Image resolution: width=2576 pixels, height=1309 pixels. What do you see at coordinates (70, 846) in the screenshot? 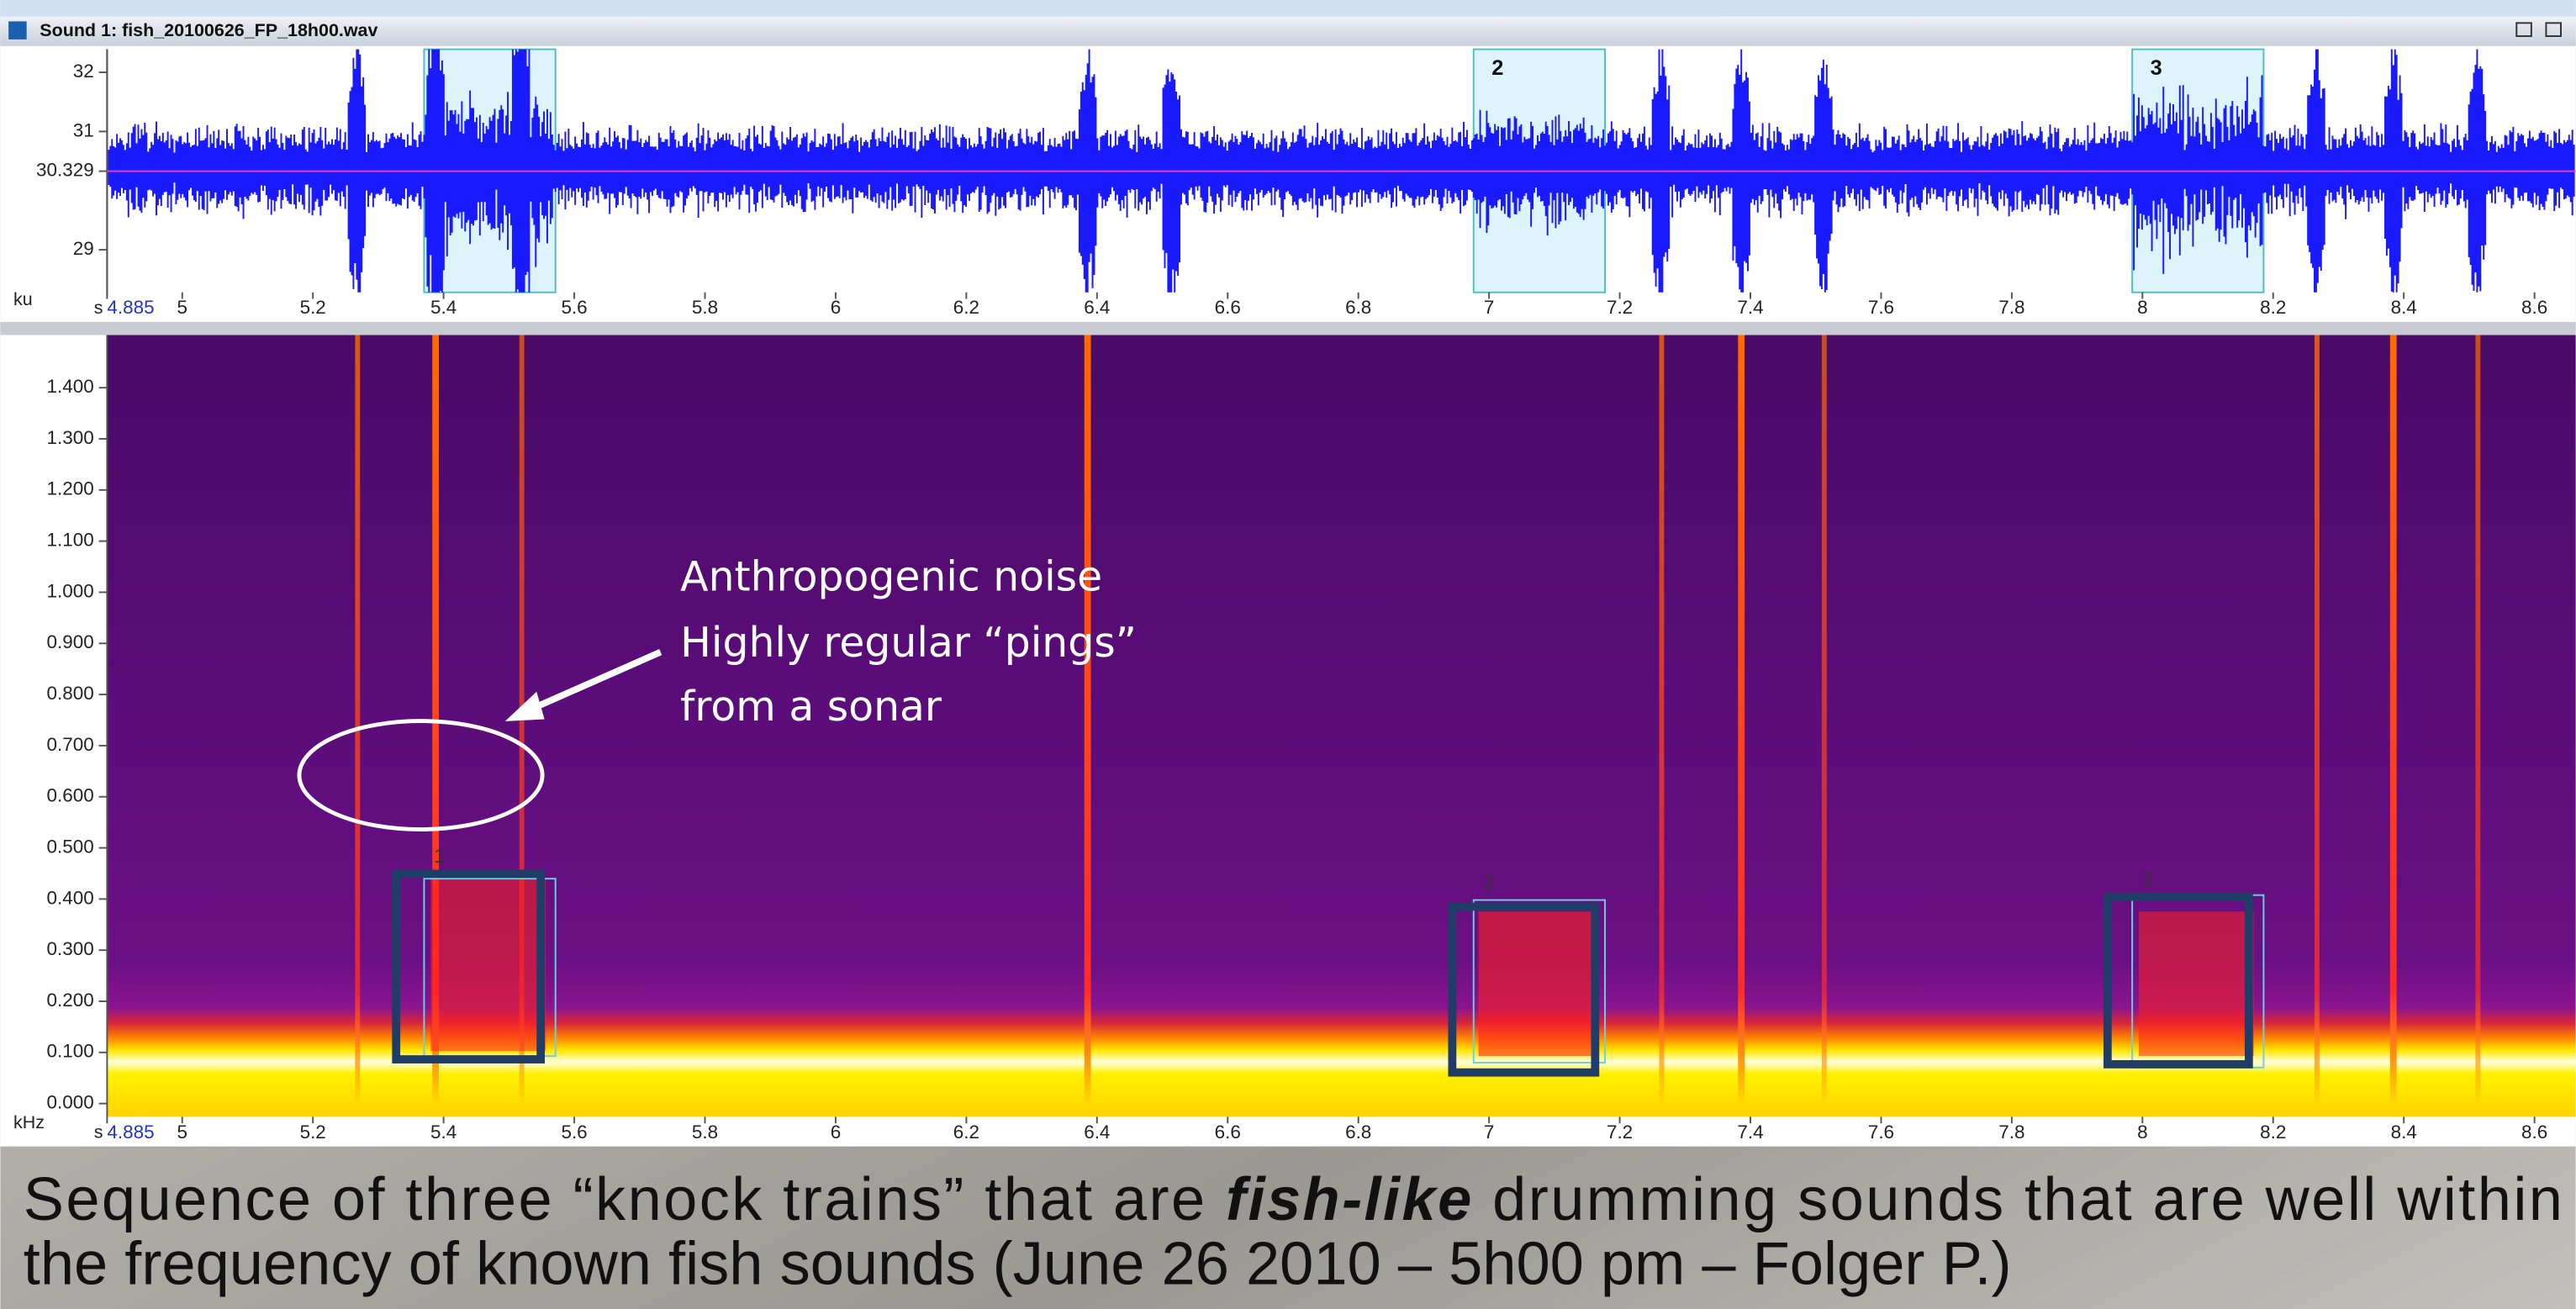
I see `y-tick-label: 0.500` at bounding box center [70, 846].